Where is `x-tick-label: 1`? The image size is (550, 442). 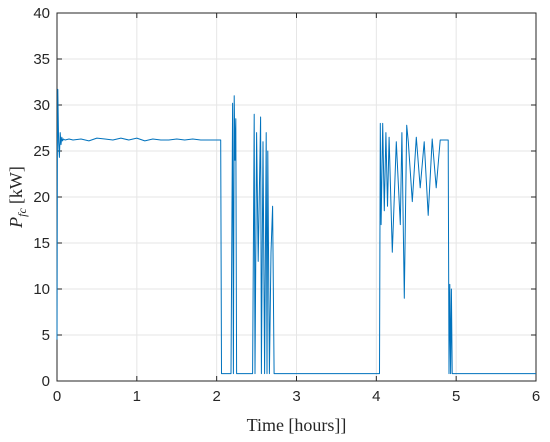
x-tick-label: 1 is located at coordinates (137, 396).